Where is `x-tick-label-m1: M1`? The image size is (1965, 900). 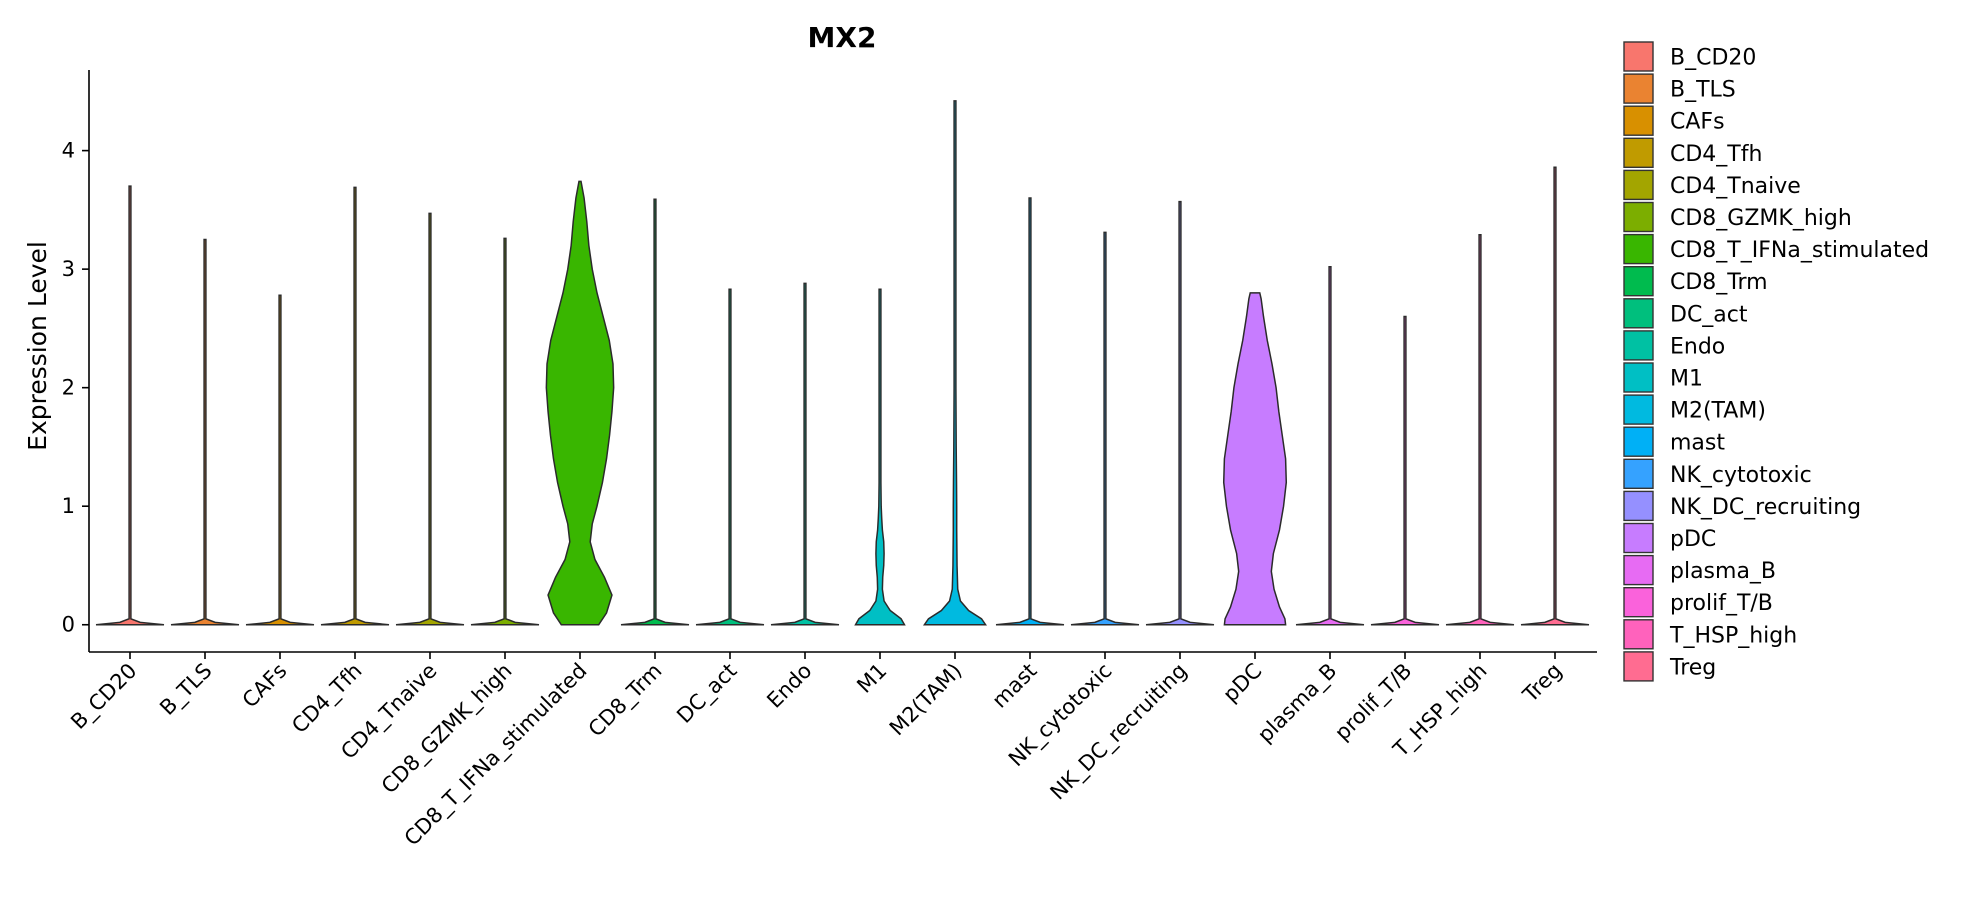 x-tick-label-m1: M1 is located at coordinates (871, 678).